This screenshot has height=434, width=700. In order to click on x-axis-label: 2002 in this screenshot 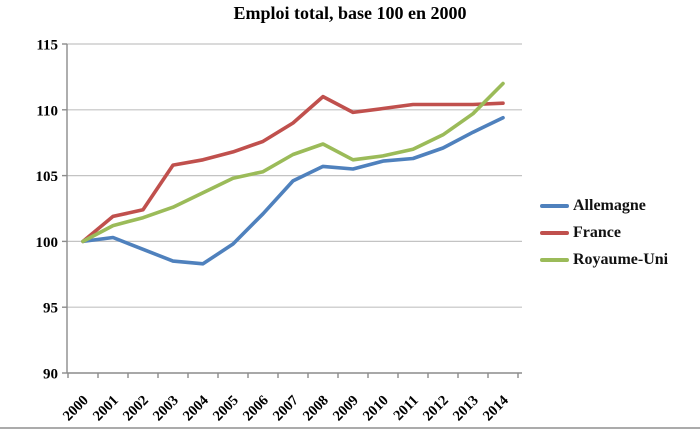, I will do `click(136, 409)`.